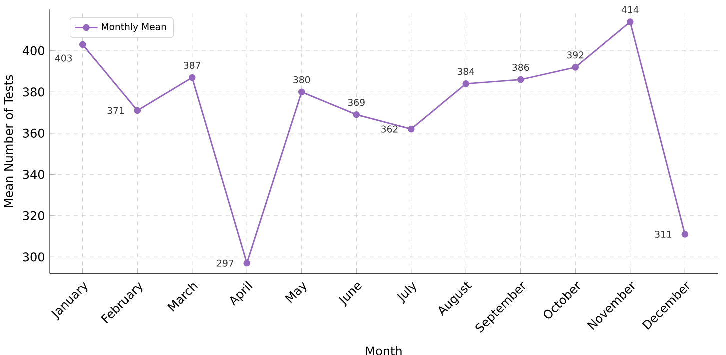  I want to click on y-tick-label: 320, so click(33, 215).